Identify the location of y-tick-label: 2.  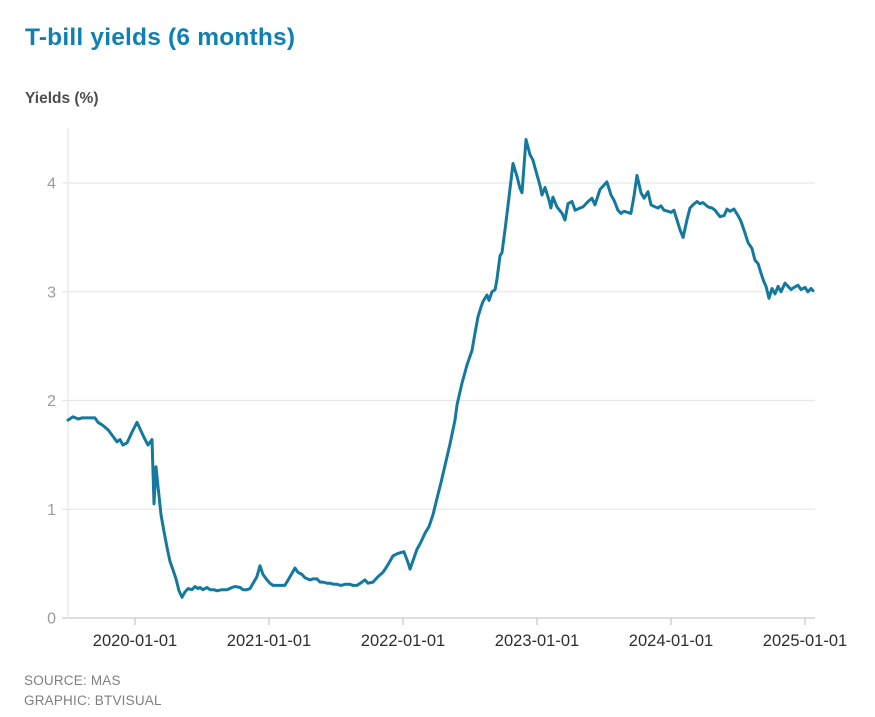
(51, 401).